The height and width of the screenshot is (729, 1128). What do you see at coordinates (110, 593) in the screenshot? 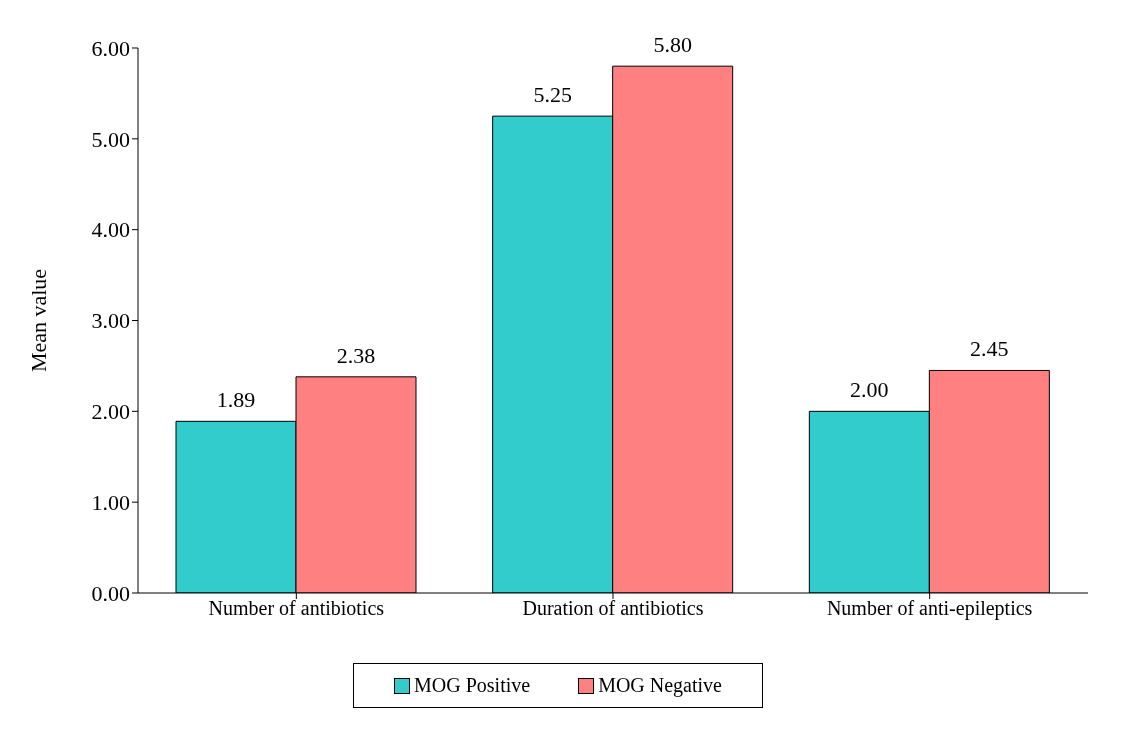
I see `y-tick-label: 0.00` at bounding box center [110, 593].